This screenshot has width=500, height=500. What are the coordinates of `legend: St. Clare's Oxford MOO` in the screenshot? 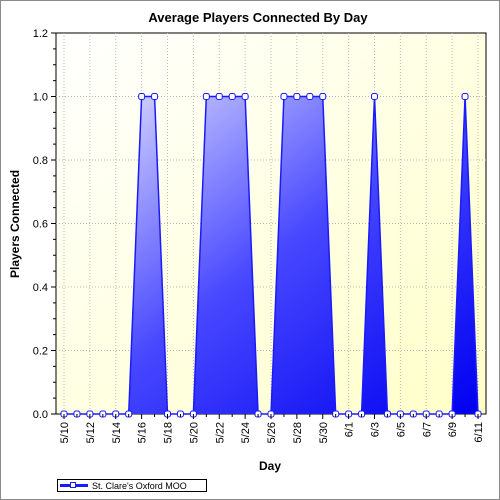 It's located at (132, 485).